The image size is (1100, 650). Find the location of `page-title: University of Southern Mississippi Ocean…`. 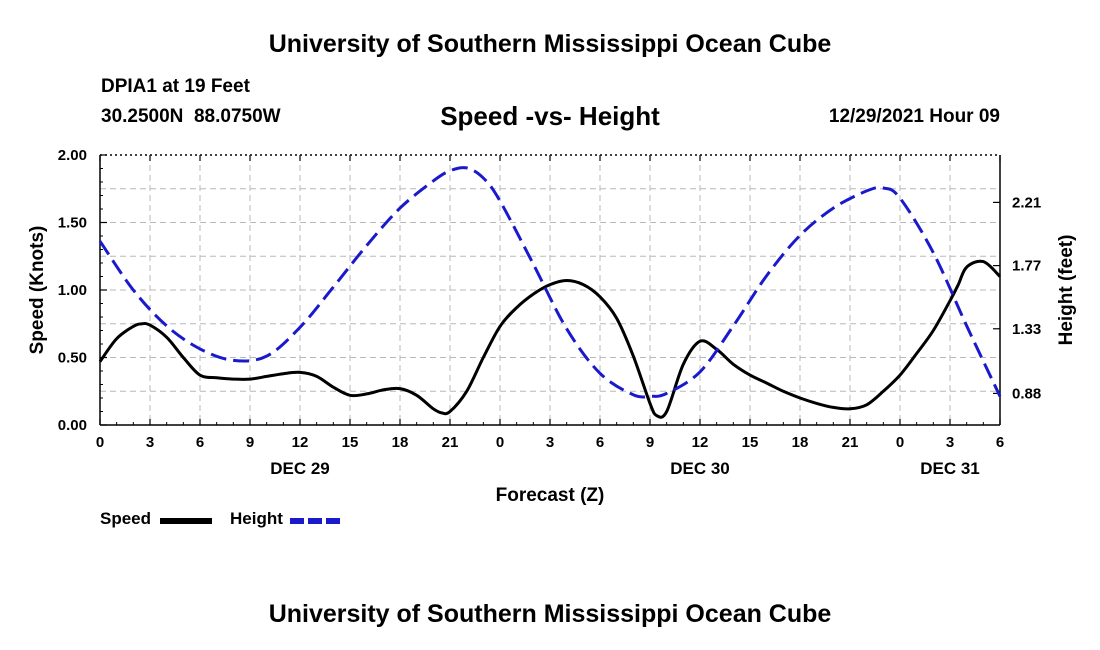

page-title: University of Southern Mississippi Ocean… is located at coordinates (550, 44).